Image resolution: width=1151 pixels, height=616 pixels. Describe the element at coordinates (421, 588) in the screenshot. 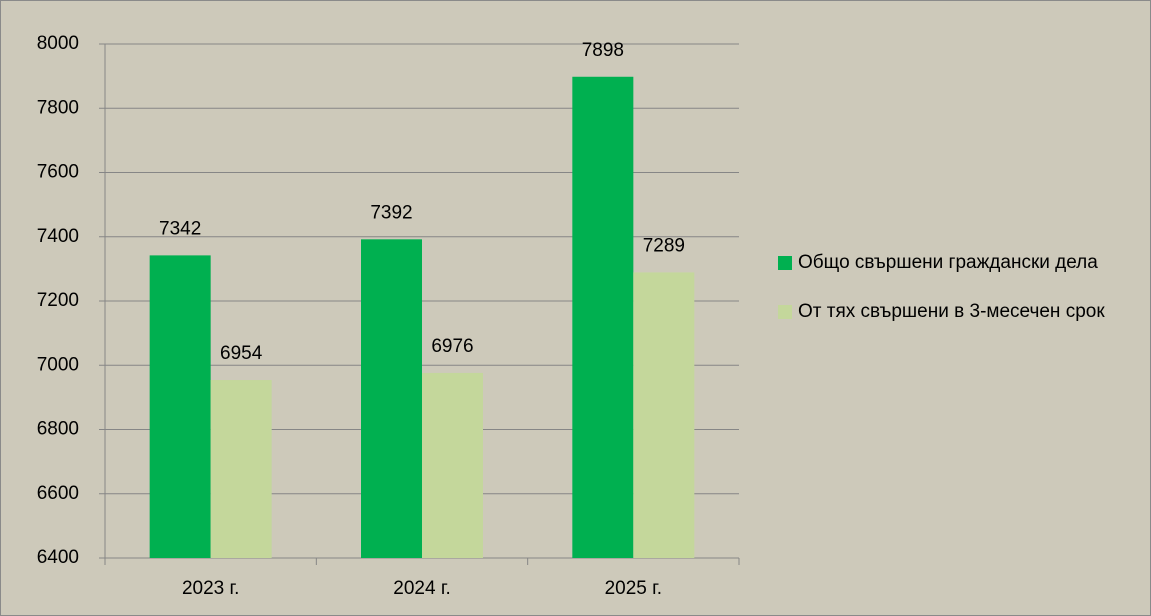

I see `x-tick-label: 2024 г.` at that location.